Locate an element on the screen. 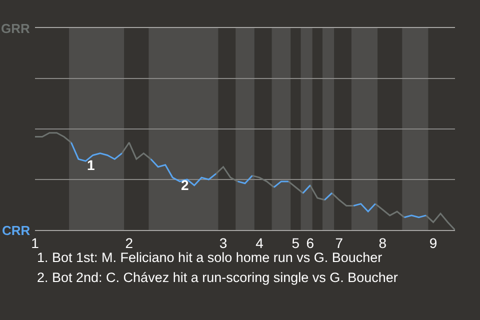  x-tick-label: 4 is located at coordinates (260, 242).